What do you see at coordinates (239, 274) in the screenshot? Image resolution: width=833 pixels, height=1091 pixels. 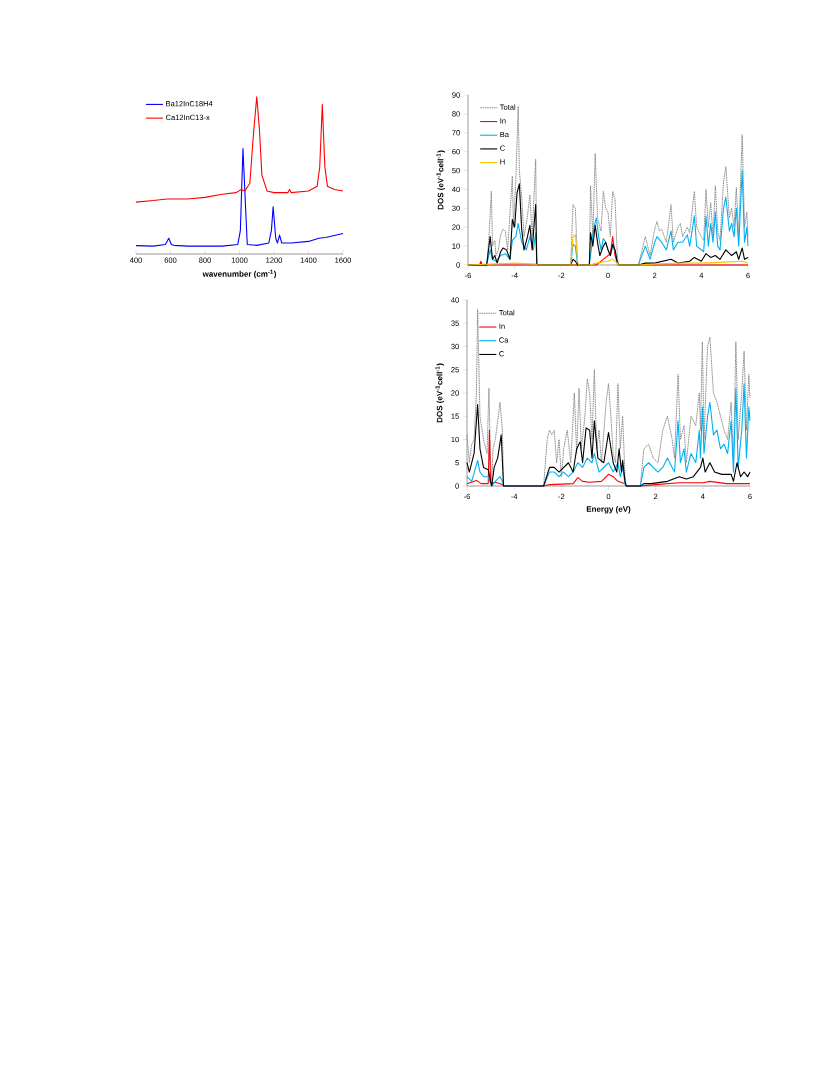 I see `text: wavenumber (cm$^{-1}$)` at bounding box center [239, 274].